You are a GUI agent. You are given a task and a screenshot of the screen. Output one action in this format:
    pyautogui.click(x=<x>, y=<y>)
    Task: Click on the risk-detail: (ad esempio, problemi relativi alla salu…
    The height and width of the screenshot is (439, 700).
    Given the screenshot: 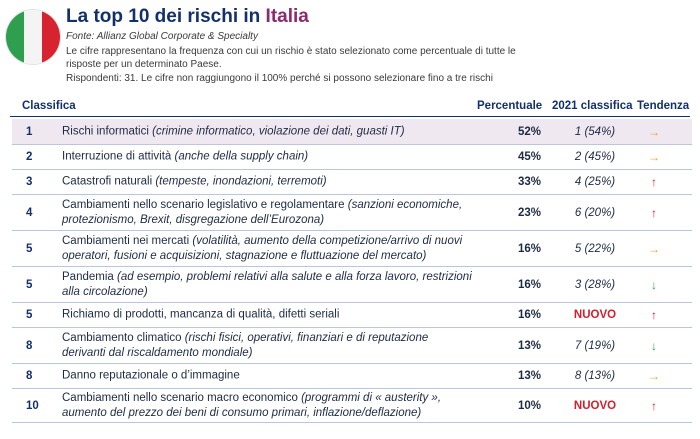 What is the action you would take?
    pyautogui.click(x=267, y=284)
    